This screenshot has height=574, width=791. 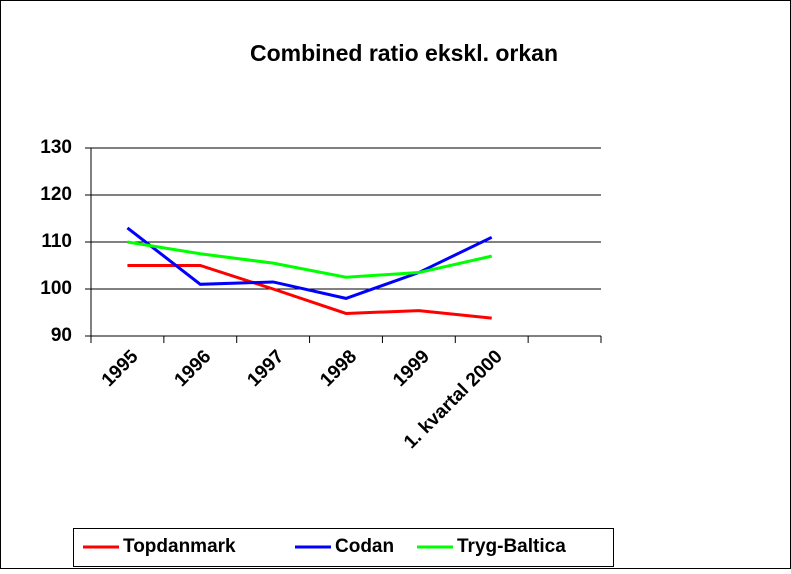 What do you see at coordinates (404, 53) in the screenshot?
I see `chart-title: Combined ratio ekskl. orkan` at bounding box center [404, 53].